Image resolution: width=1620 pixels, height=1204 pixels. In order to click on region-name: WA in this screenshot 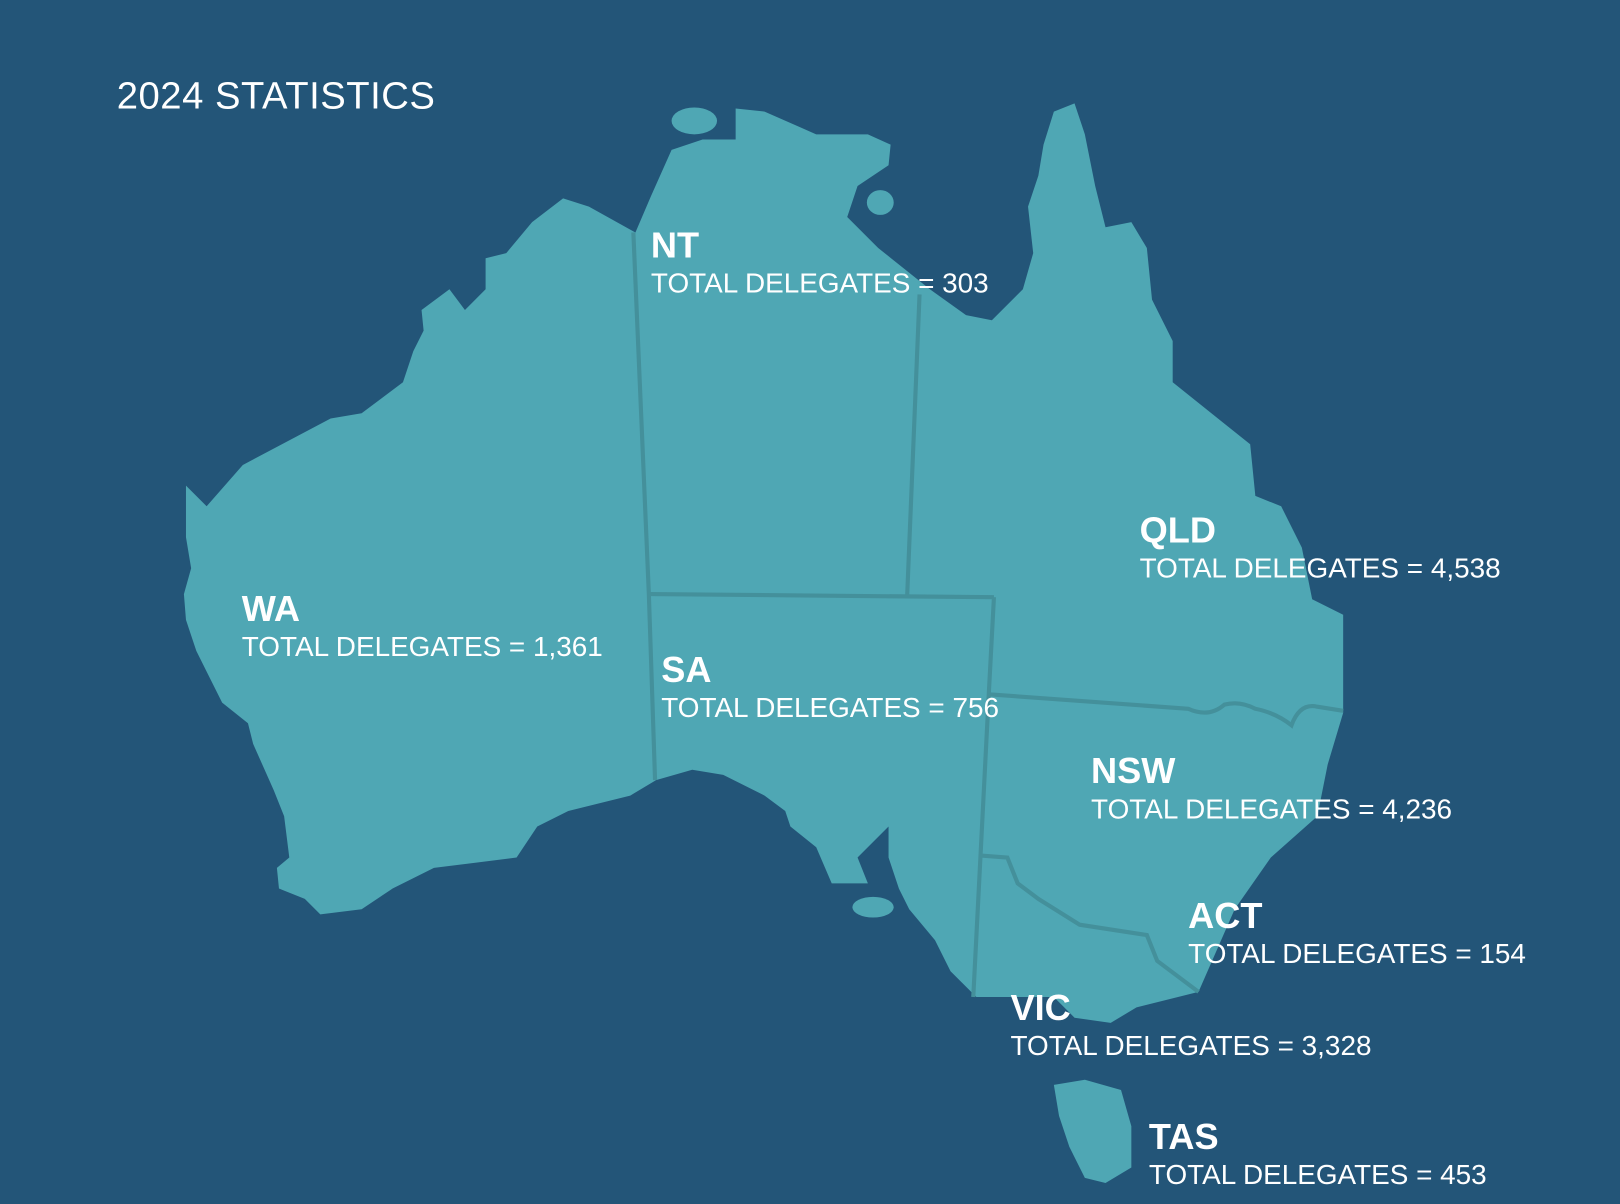, I will do `click(271, 609)`.